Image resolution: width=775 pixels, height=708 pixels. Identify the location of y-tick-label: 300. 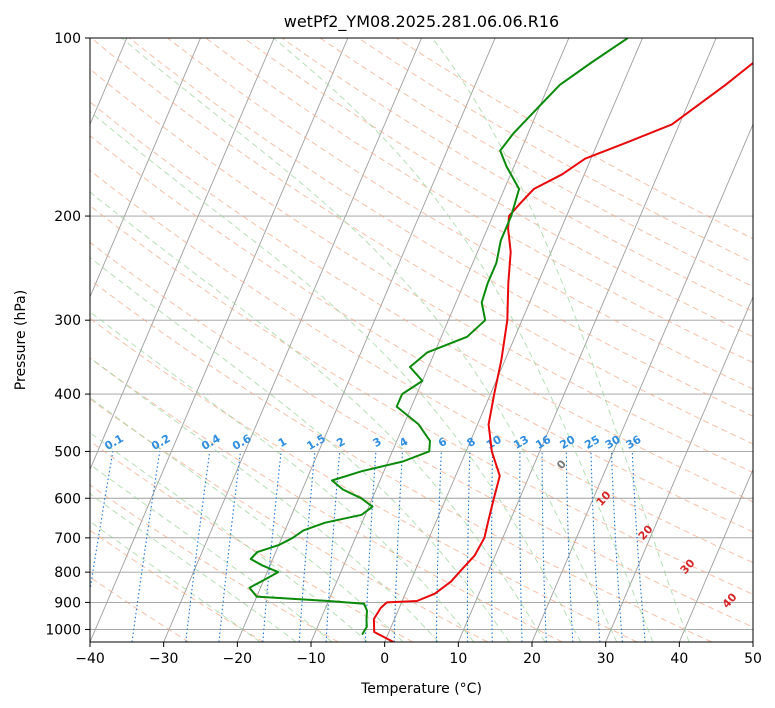
(67, 321).